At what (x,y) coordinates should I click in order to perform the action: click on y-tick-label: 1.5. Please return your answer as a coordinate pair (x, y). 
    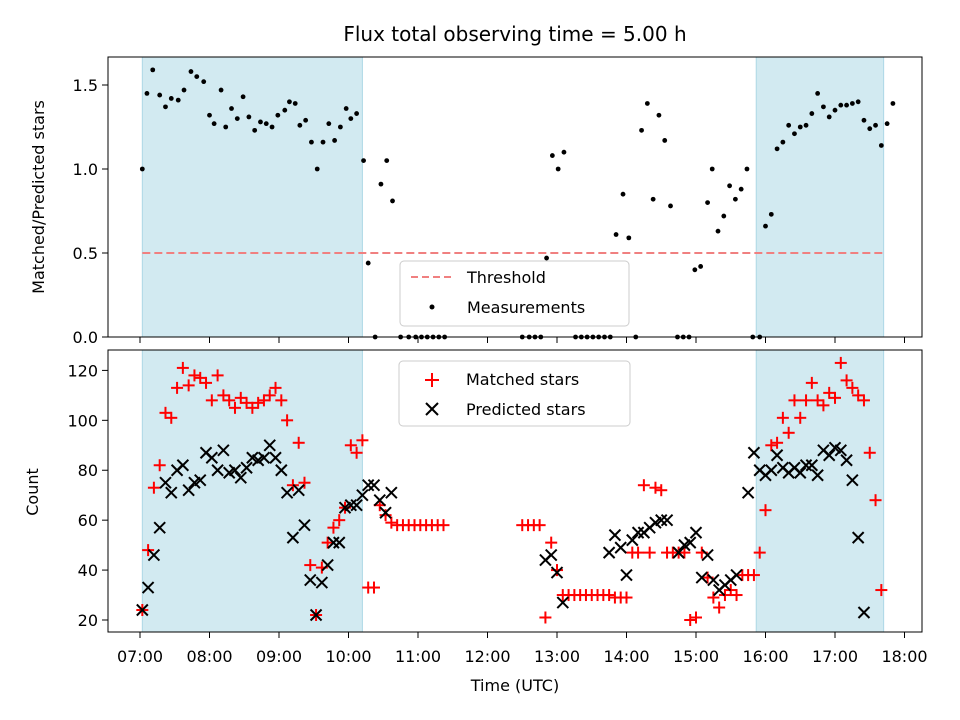
    Looking at the image, I should click on (85, 85).